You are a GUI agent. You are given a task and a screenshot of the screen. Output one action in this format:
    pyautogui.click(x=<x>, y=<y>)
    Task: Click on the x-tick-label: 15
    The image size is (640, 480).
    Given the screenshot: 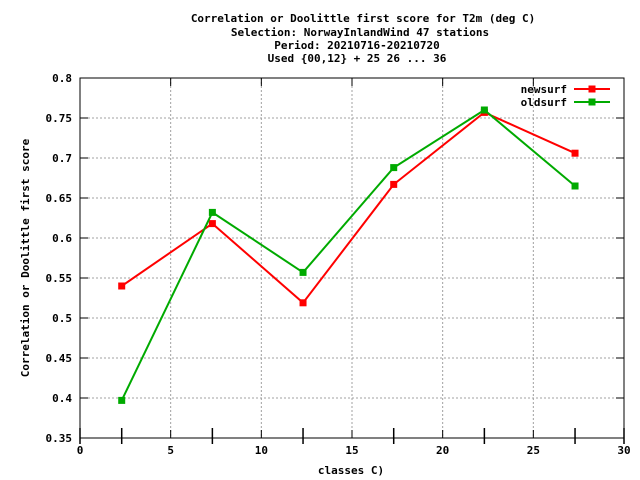 What is the action you would take?
    pyautogui.click(x=351, y=450)
    